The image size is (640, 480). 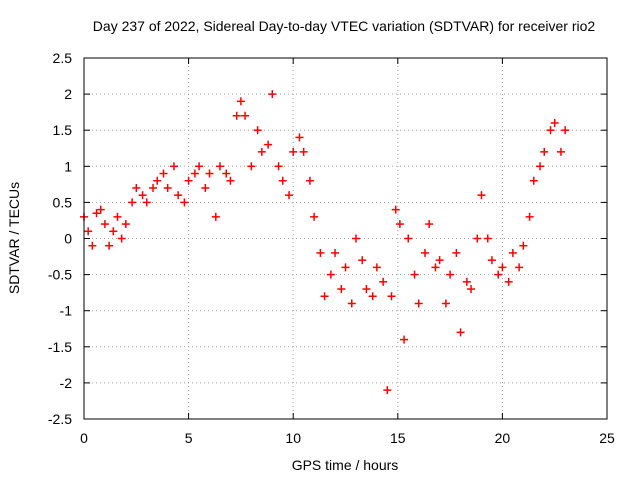 What do you see at coordinates (345, 465) in the screenshot?
I see `x-axis-label: GPS time / hours` at bounding box center [345, 465].